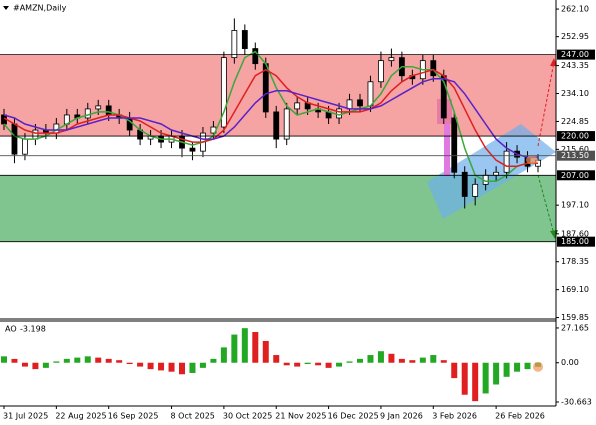 The width and height of the screenshot is (596, 425). What do you see at coordinates (300, 416) in the screenshot?
I see `x-tick-label: 21 Nov 2025` at bounding box center [300, 416].